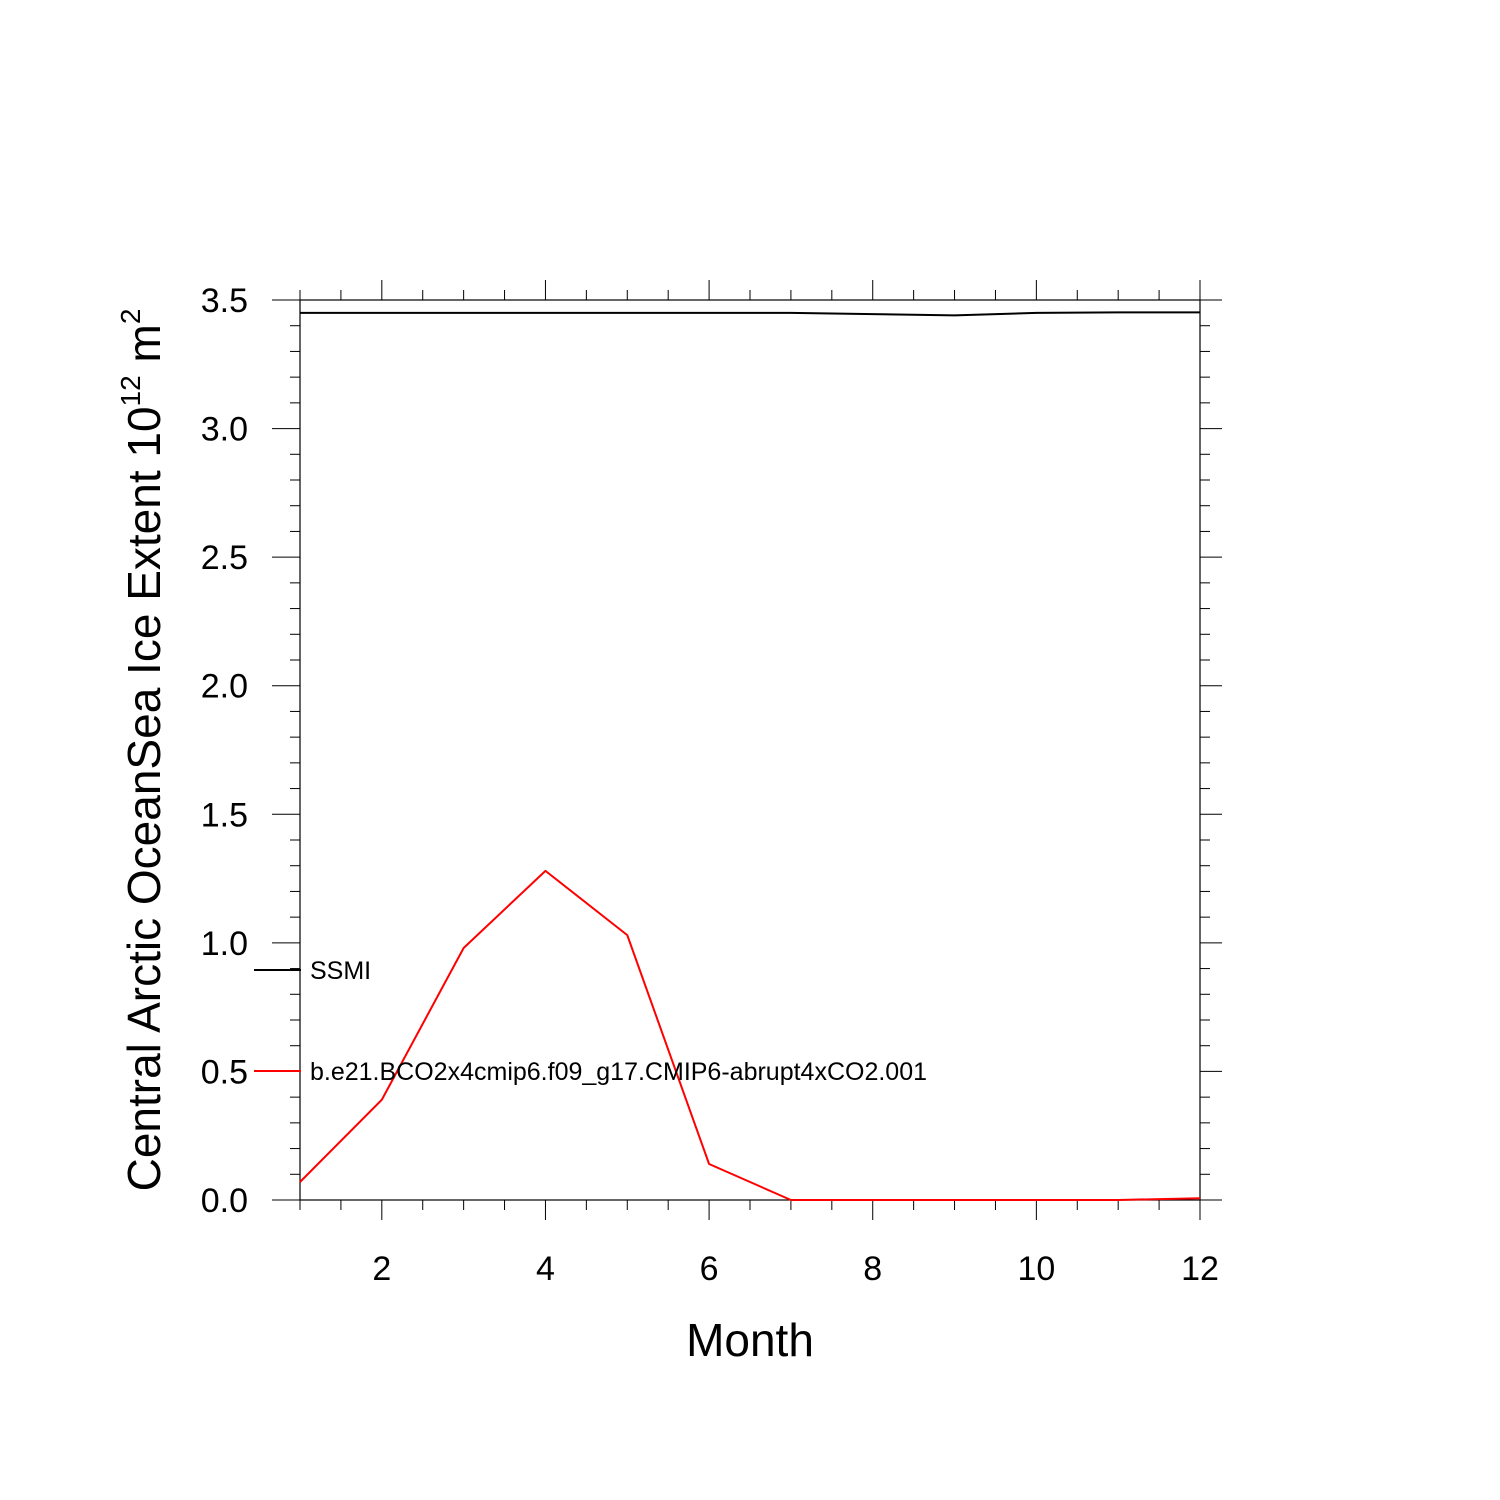 This screenshot has width=1500, height=1500. Describe the element at coordinates (224, 751) in the screenshot. I see `y-tick-labels: 0.0 0.5 1.0 1.5 2.0 2.5 3.0 3.5` at that location.